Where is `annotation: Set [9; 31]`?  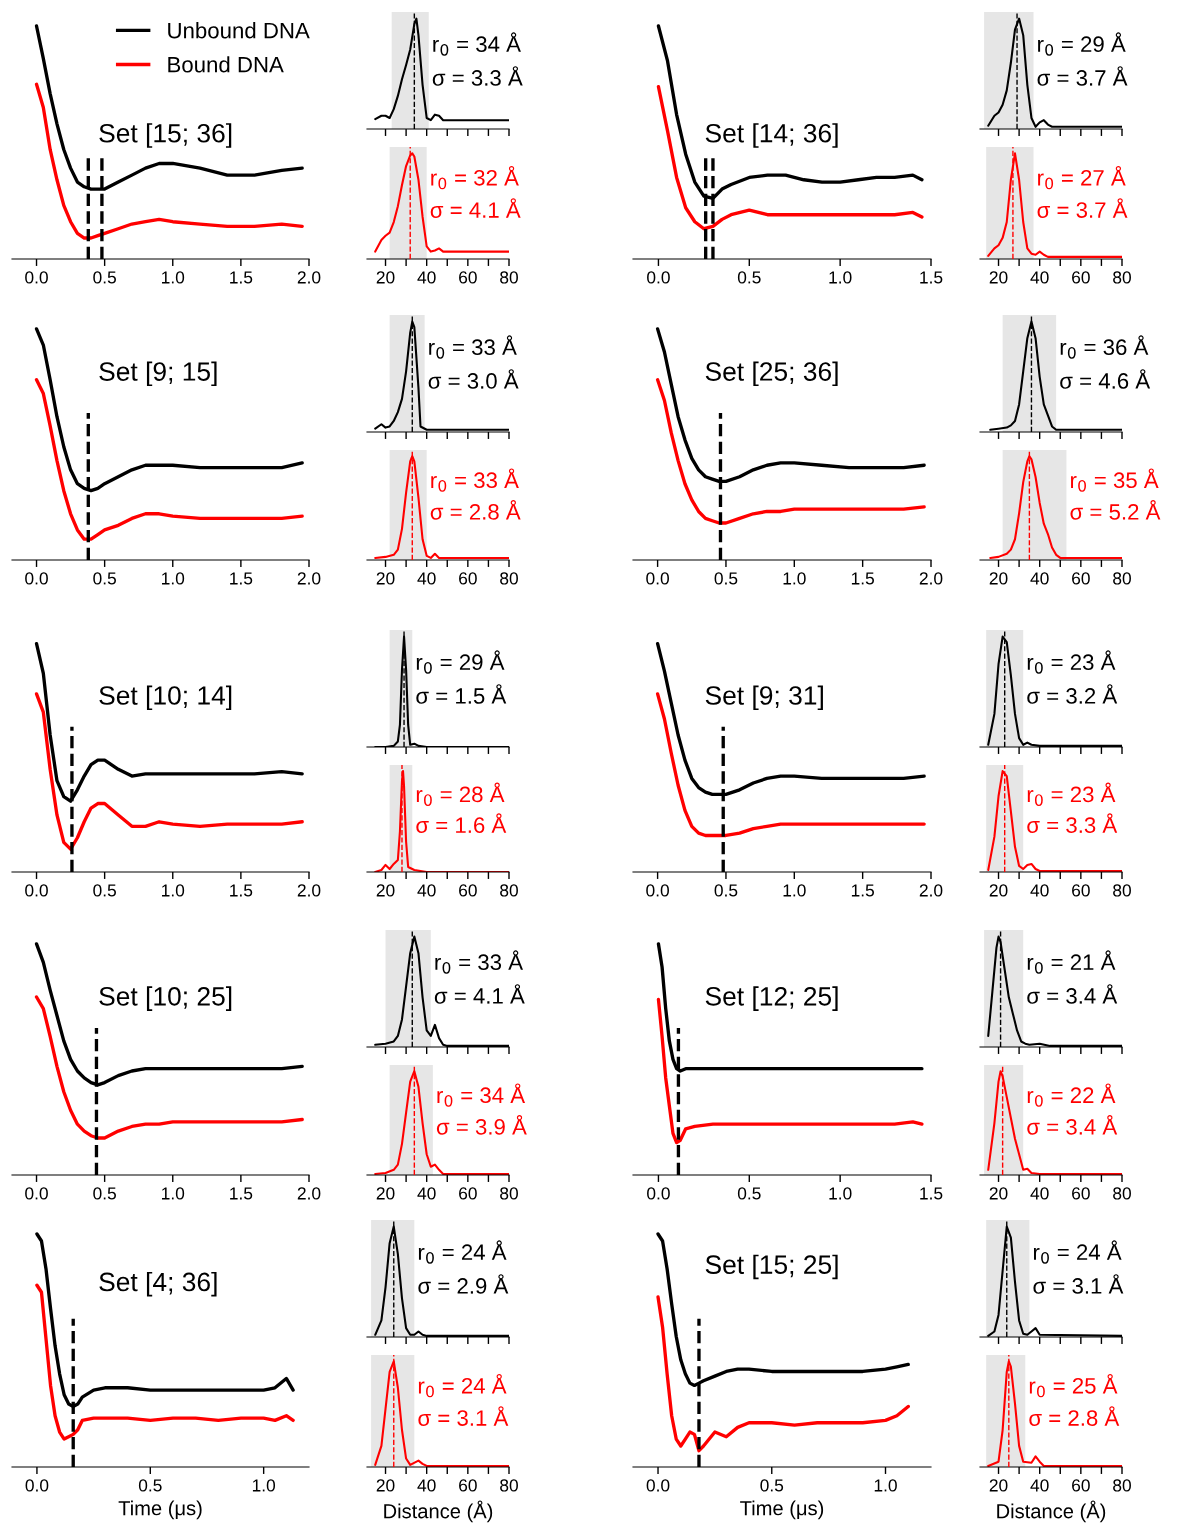
annotation: Set [9; 31] is located at coordinates (764, 698).